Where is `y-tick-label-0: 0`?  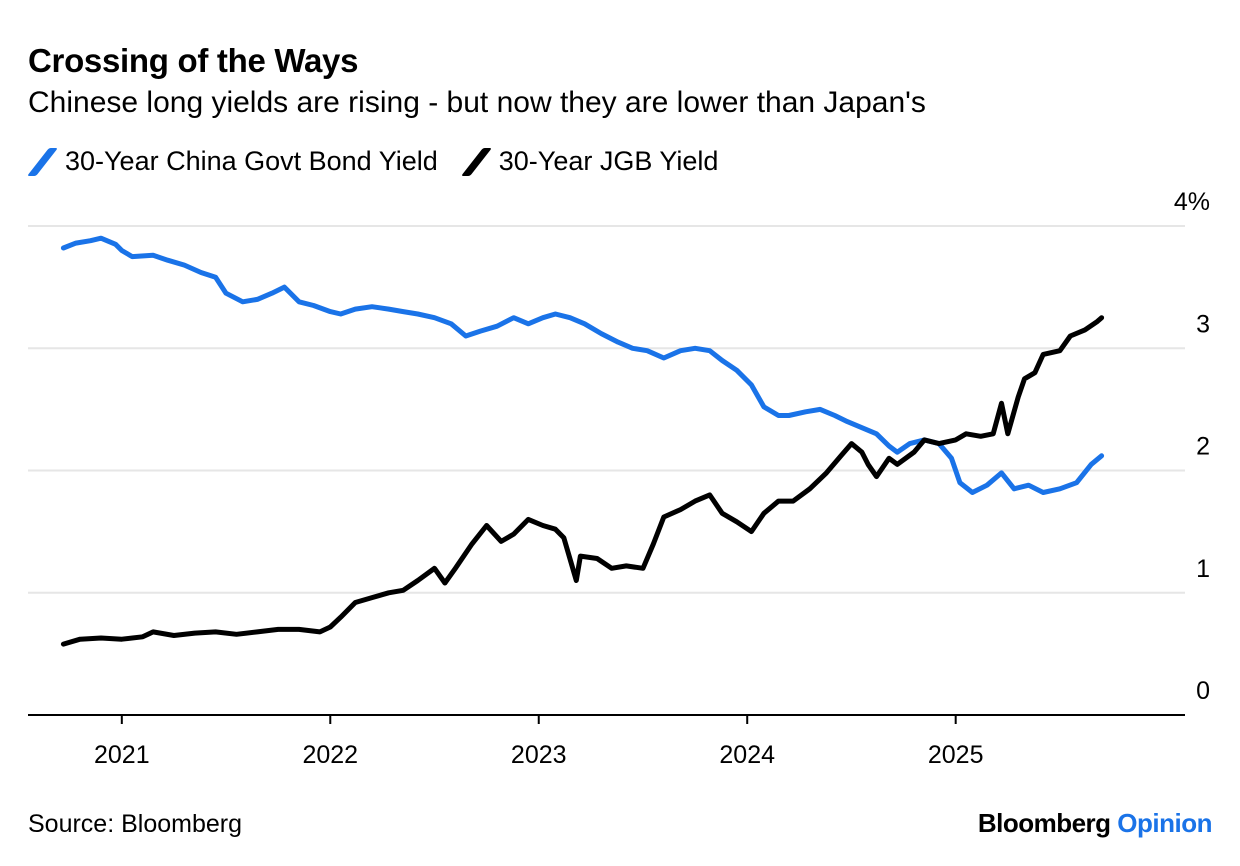 y-tick-label-0: 0 is located at coordinates (1203, 691).